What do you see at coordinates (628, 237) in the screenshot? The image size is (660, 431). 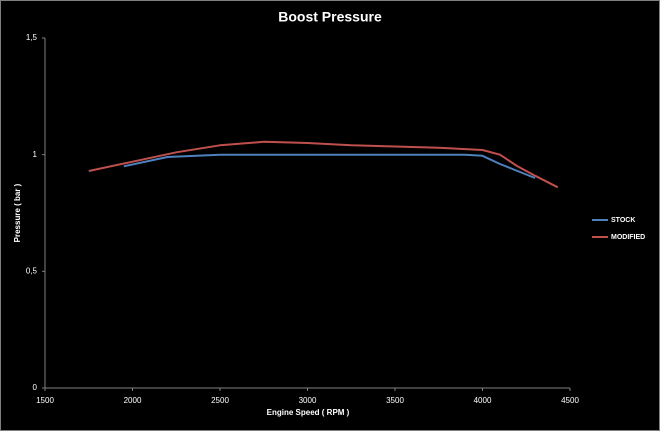 I see `legend-label: MODIFIED` at bounding box center [628, 237].